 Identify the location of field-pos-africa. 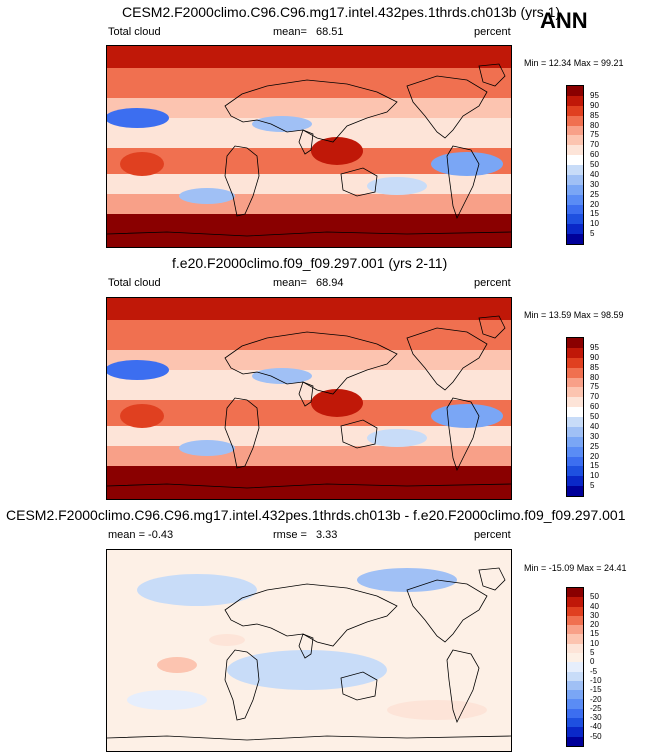
(177, 665).